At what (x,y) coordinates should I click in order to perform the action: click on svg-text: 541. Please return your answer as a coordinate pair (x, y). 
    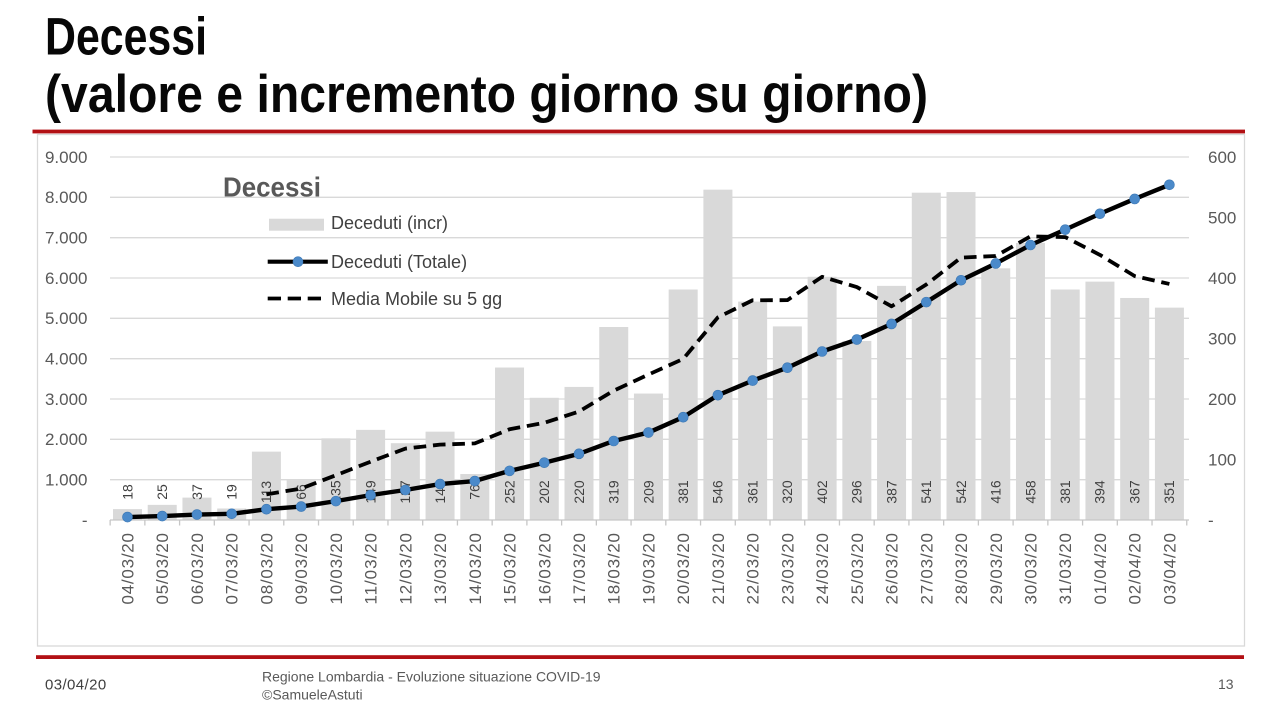
    Looking at the image, I should click on (926, 492).